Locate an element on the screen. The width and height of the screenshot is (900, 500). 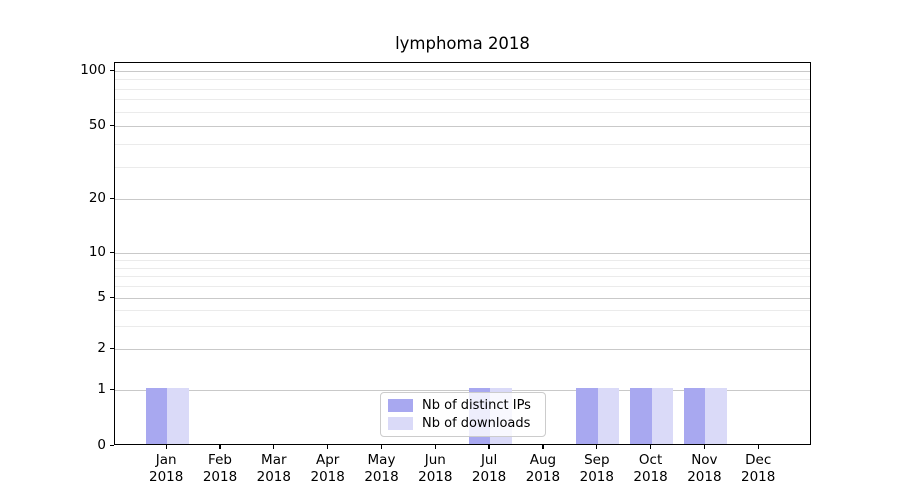
bar-distinct-ips-oct is located at coordinates (641, 416).